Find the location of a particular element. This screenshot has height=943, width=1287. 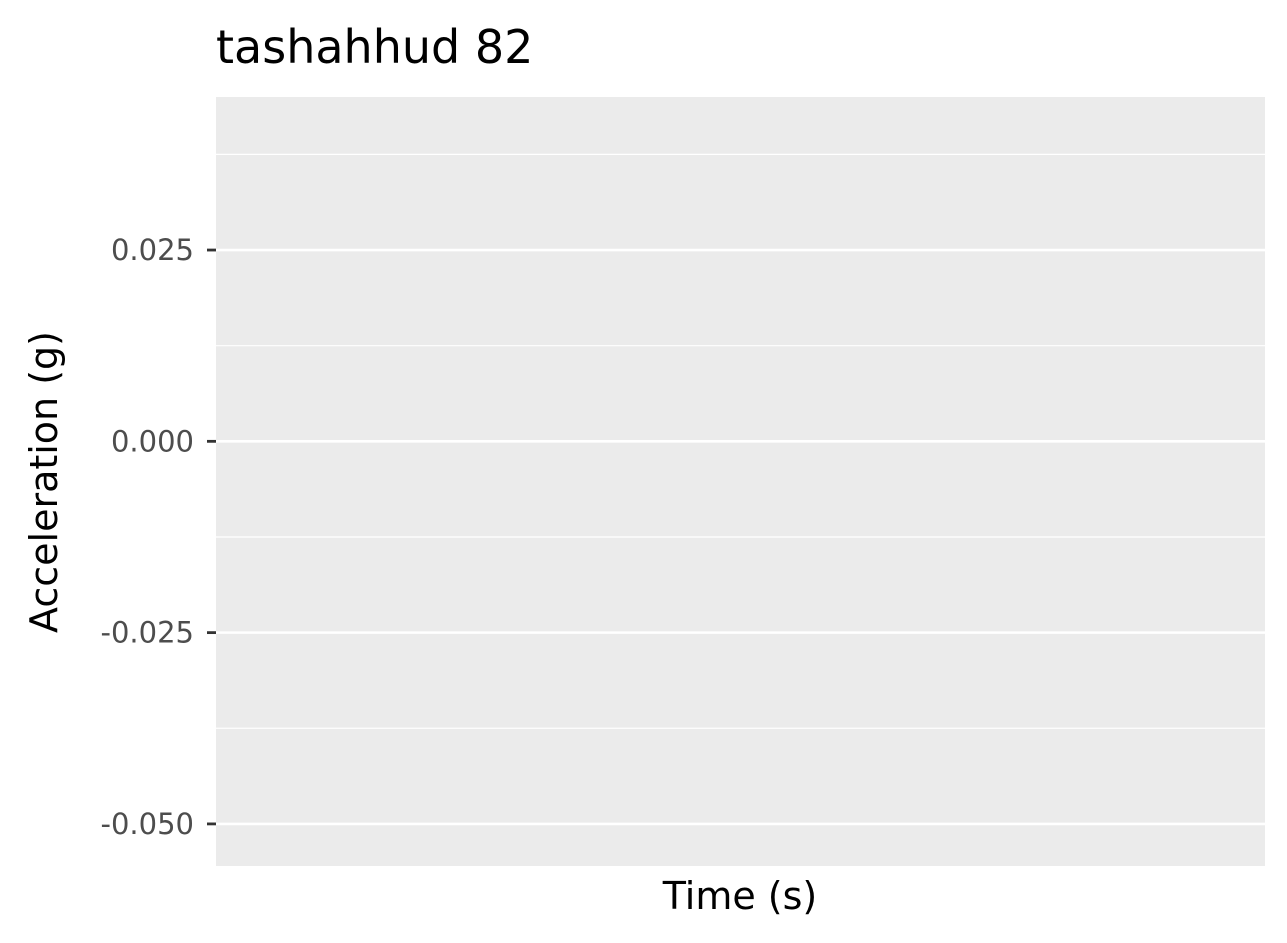

y-tick-label: 0.025 is located at coordinates (152, 250).